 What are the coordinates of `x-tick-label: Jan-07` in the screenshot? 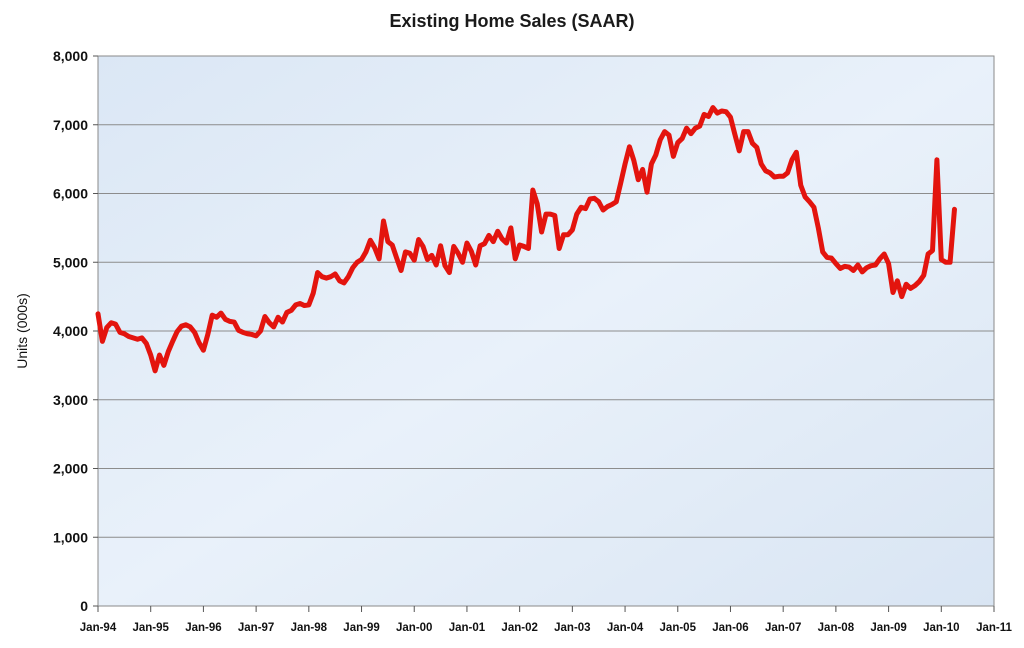 It's located at (783, 628).